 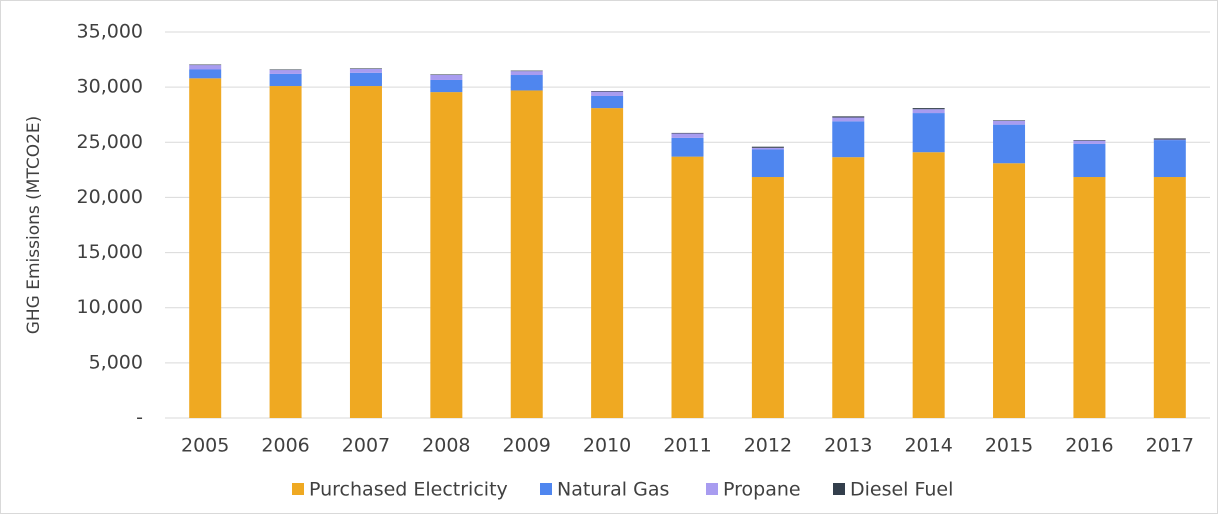 I want to click on y-tick-label: 25,000, so click(x=110, y=142).